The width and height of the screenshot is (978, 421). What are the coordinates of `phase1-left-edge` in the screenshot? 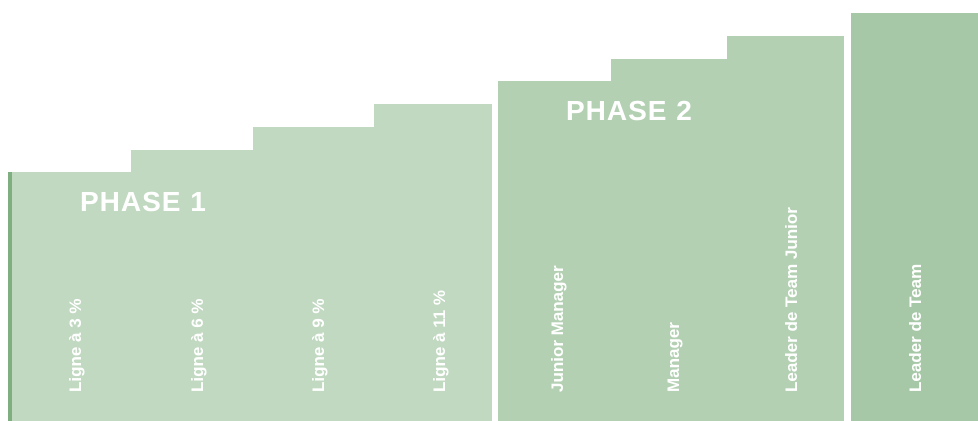 It's located at (10, 296).